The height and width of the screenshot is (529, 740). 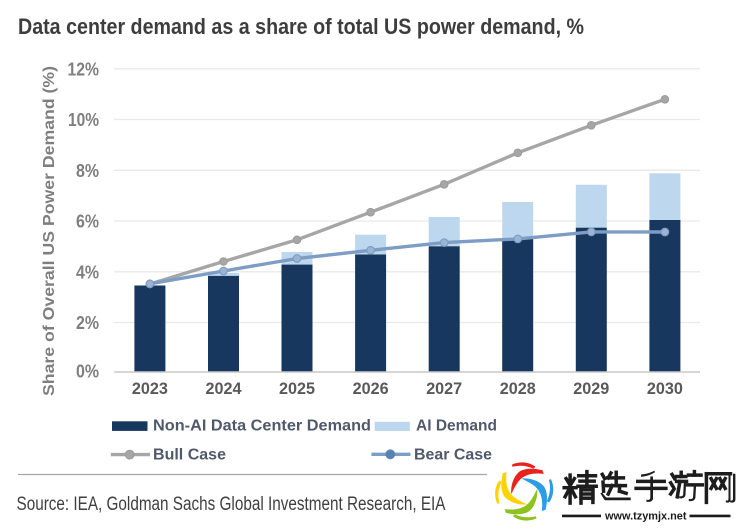 I want to click on svg-text: www.tzymjx.net, so click(x=645, y=517).